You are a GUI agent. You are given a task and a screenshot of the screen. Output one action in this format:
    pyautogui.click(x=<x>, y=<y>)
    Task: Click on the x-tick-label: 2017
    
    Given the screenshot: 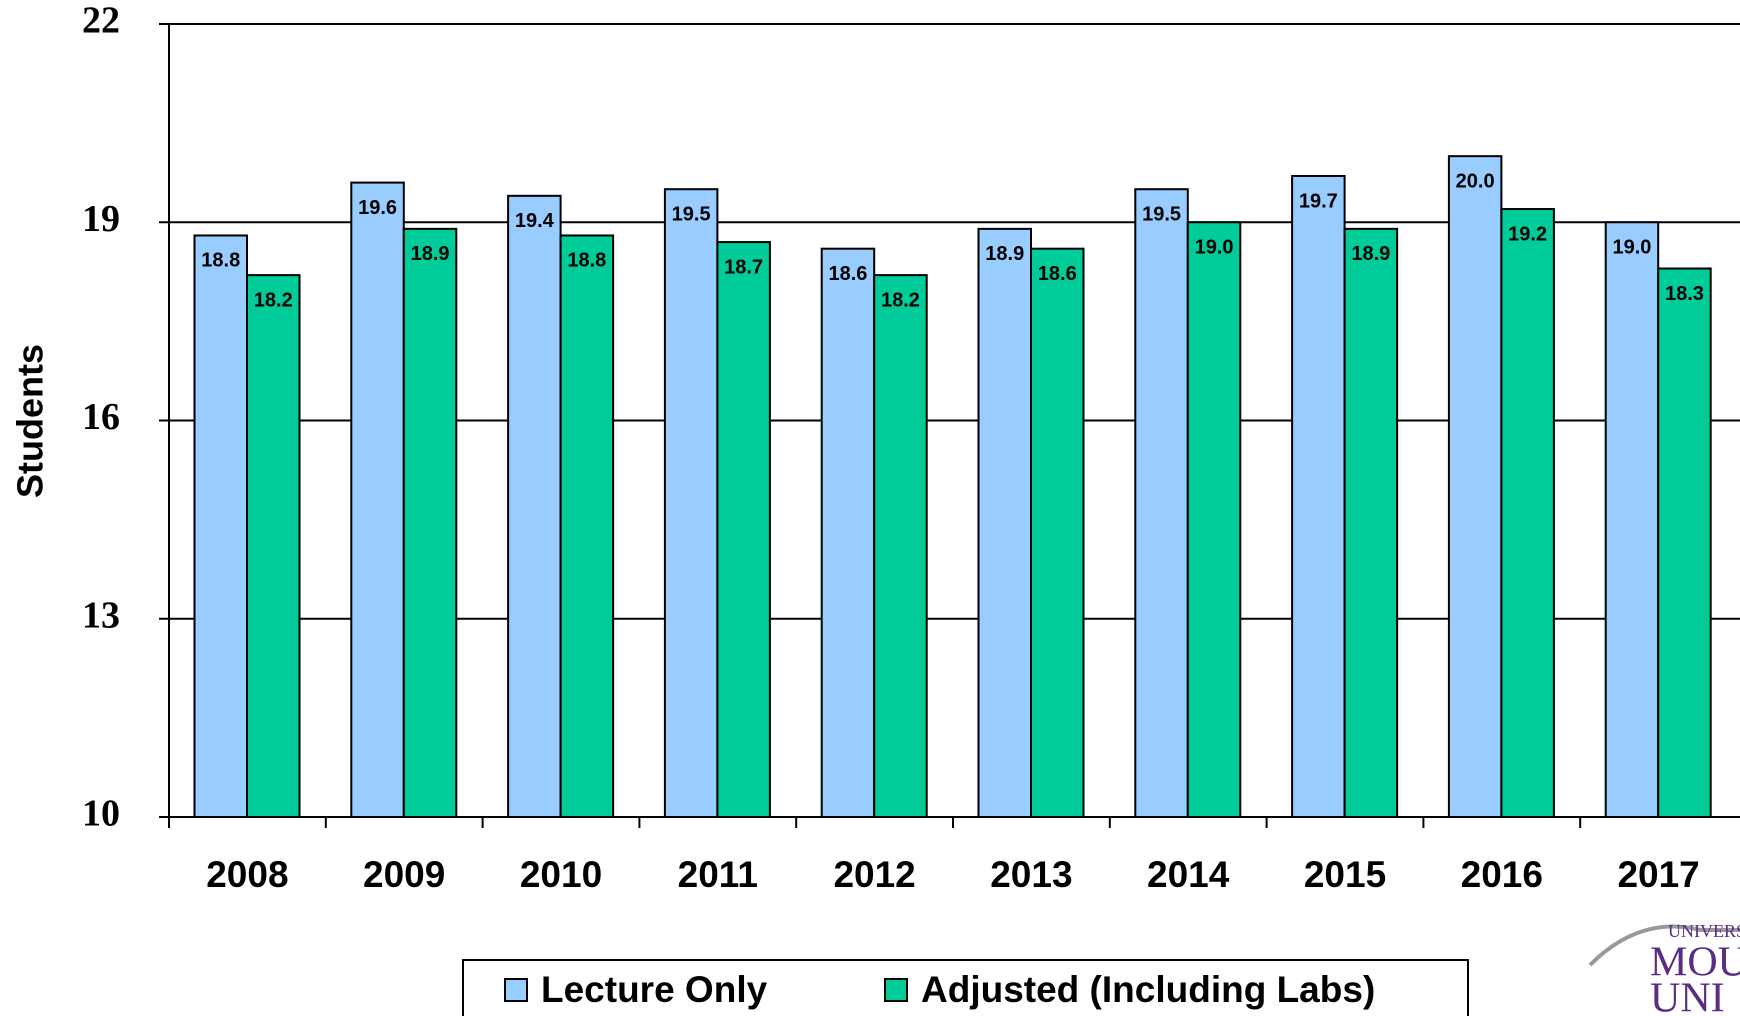 What is the action you would take?
    pyautogui.click(x=1658, y=874)
    